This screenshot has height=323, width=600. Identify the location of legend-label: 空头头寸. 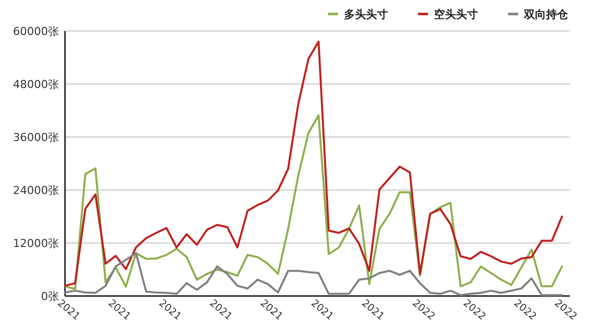
(456, 14).